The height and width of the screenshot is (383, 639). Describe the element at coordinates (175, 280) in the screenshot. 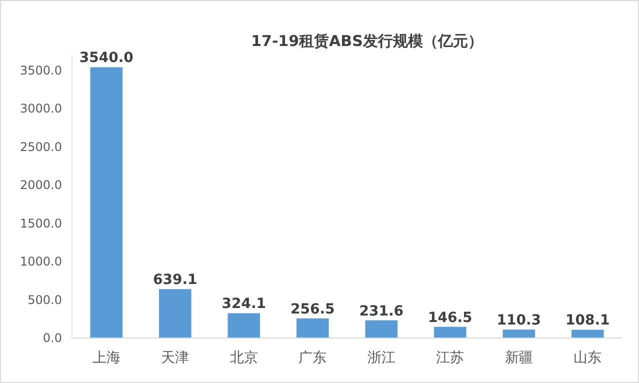

I see `data-label: 639.1` at that location.